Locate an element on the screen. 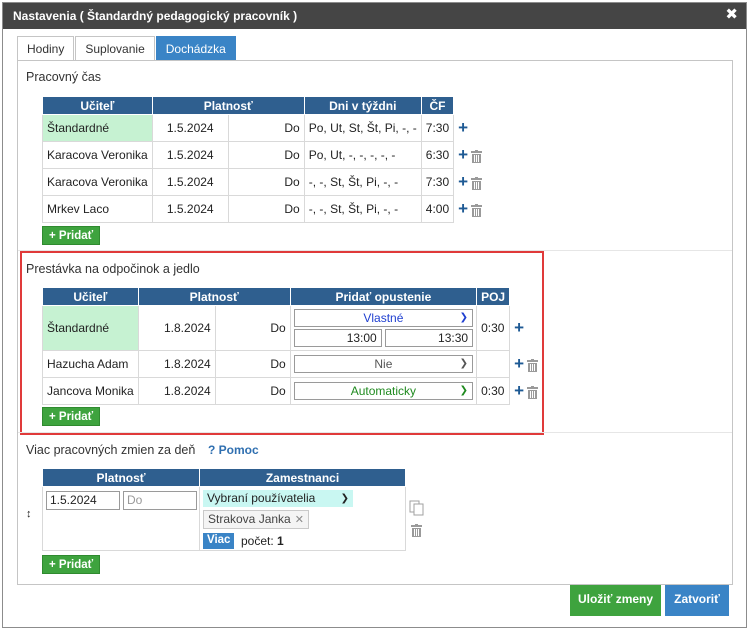 This screenshot has height=630, width=749. leave-option-select: Nie ❯ is located at coordinates (383, 364).